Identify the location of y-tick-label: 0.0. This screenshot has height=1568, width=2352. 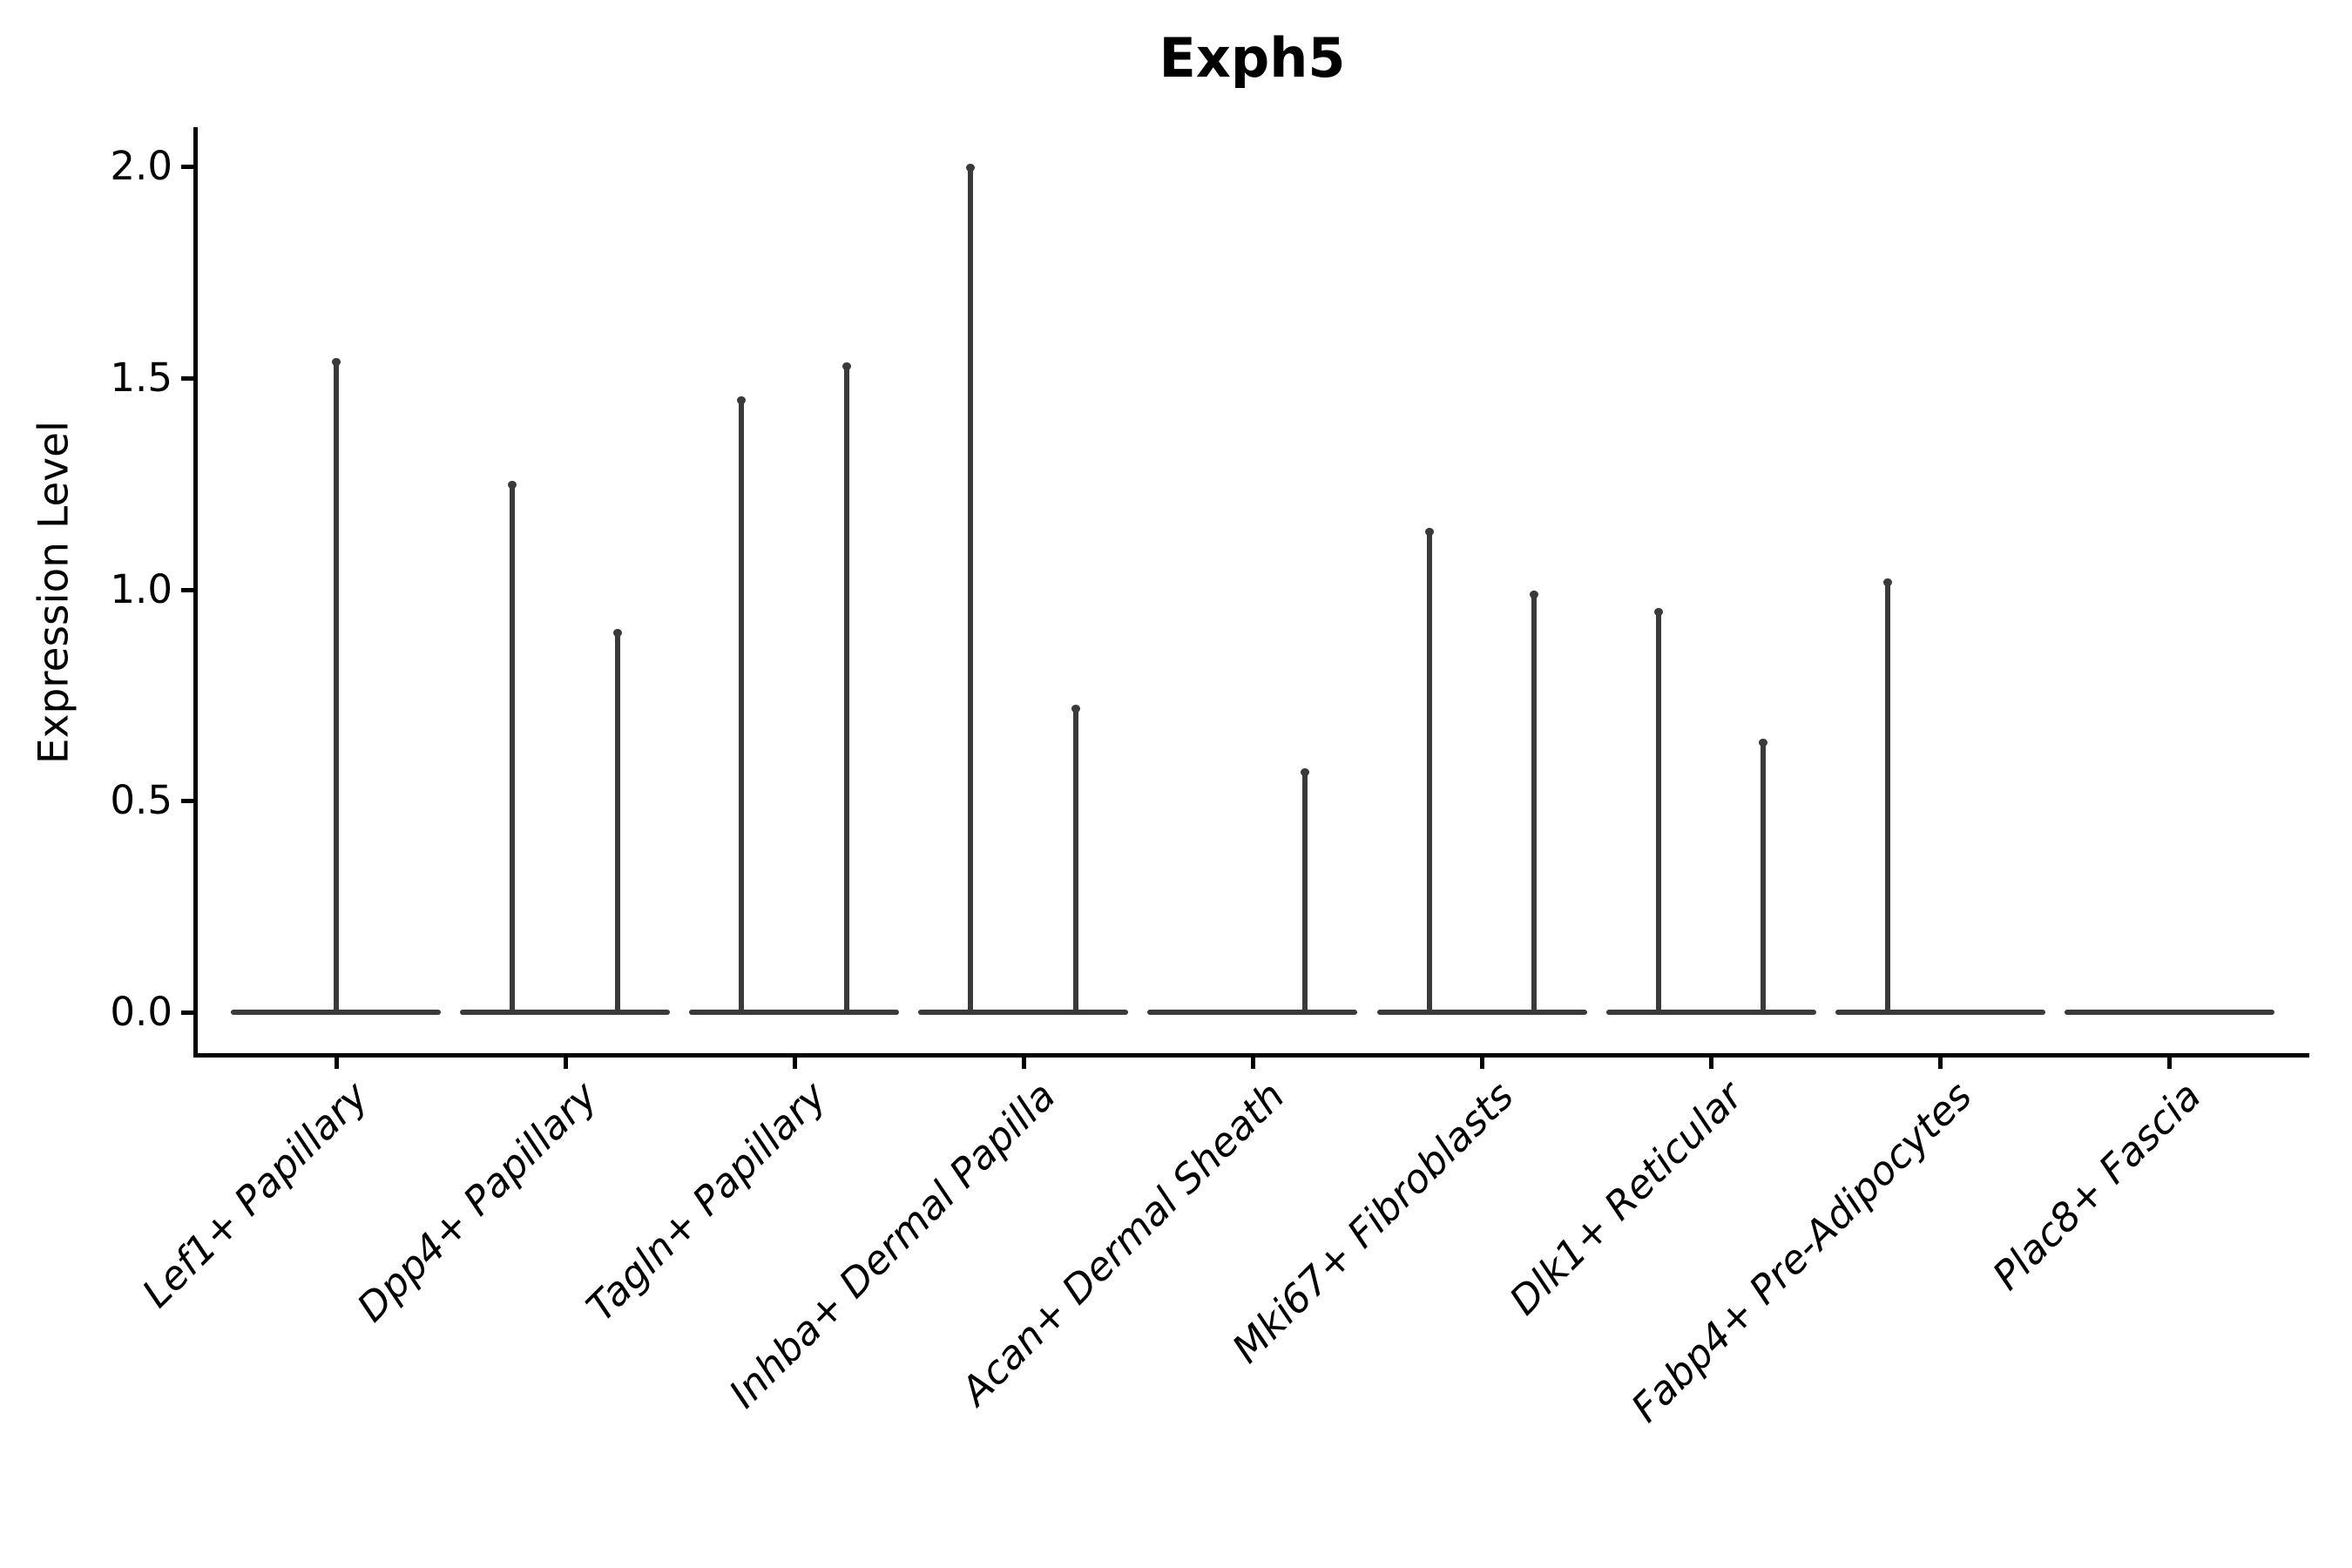
(141, 1012).